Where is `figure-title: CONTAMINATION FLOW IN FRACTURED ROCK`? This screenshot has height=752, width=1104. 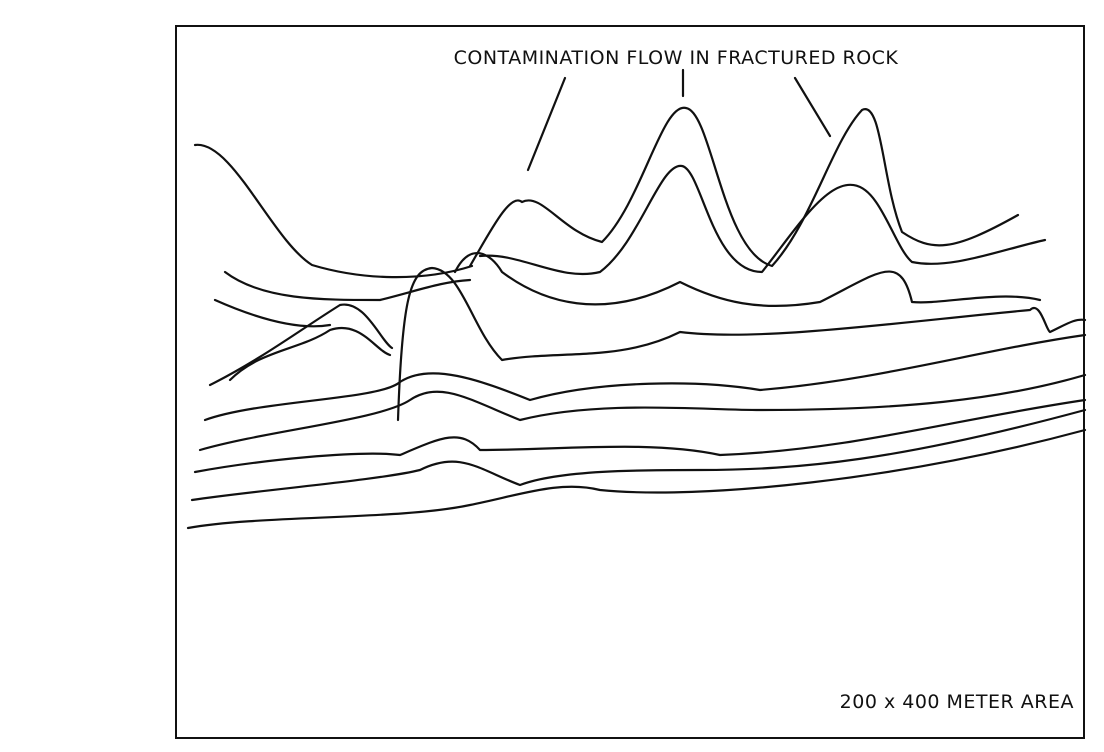 figure-title: CONTAMINATION FLOW IN FRACTURED ROCK is located at coordinates (676, 58).